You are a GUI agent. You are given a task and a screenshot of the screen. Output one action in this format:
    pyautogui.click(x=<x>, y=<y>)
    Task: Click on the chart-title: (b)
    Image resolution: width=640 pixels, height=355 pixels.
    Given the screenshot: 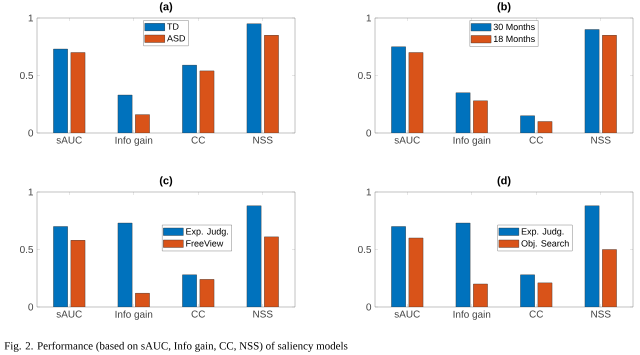 What is the action you would take?
    pyautogui.click(x=504, y=7)
    